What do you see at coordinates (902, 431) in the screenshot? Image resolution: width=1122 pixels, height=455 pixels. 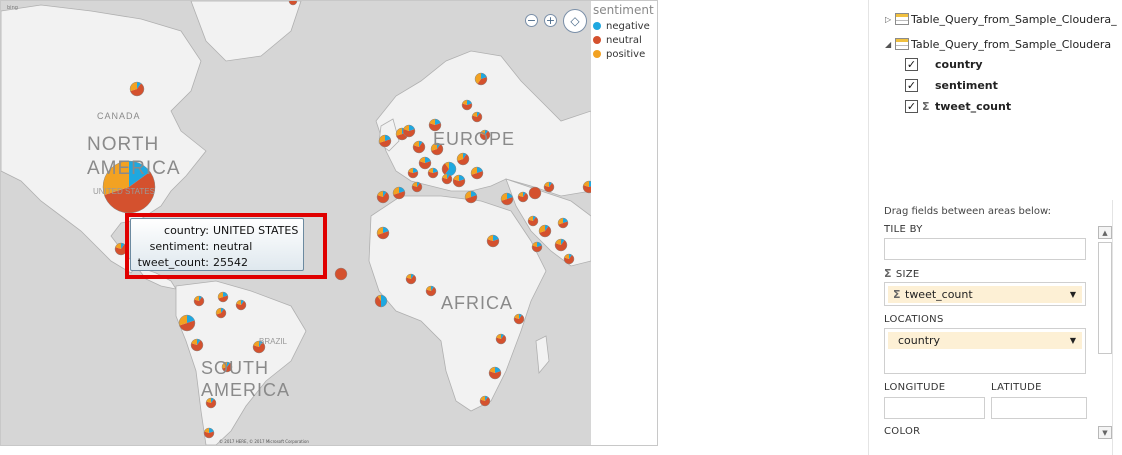 I see `color-label: COLOR` at bounding box center [902, 431].